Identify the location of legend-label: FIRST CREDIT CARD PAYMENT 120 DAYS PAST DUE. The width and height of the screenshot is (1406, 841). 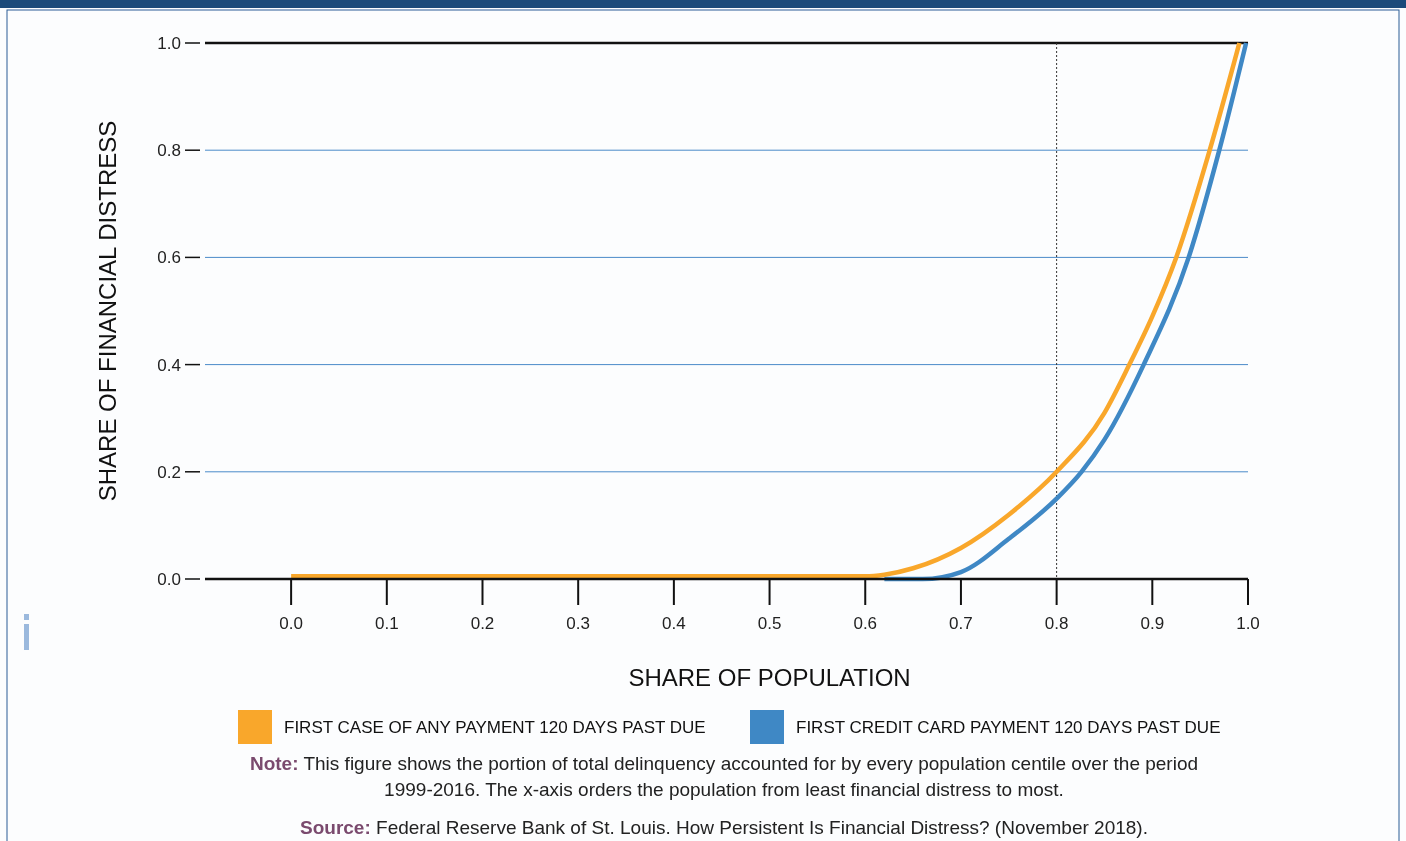
(1008, 727).